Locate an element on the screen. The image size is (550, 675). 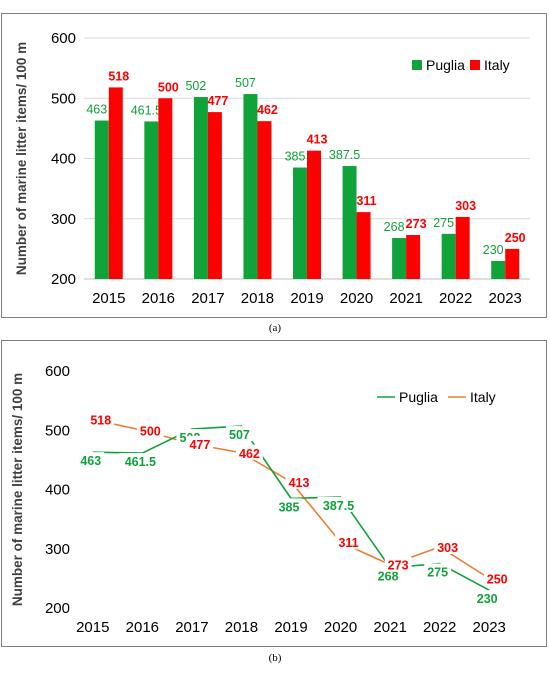
data-label-puglia: 502 is located at coordinates (195, 86).